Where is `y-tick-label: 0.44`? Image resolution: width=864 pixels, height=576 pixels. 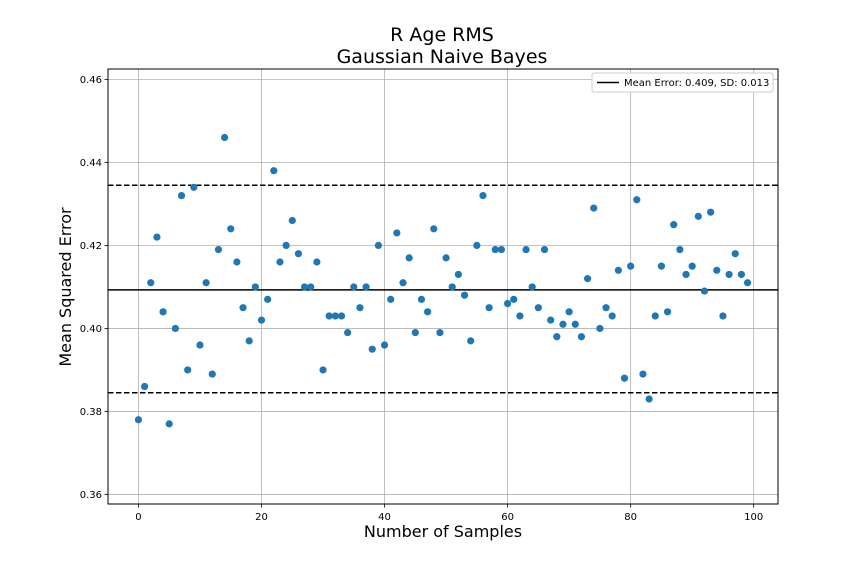
y-tick-label: 0.44 is located at coordinates (91, 163).